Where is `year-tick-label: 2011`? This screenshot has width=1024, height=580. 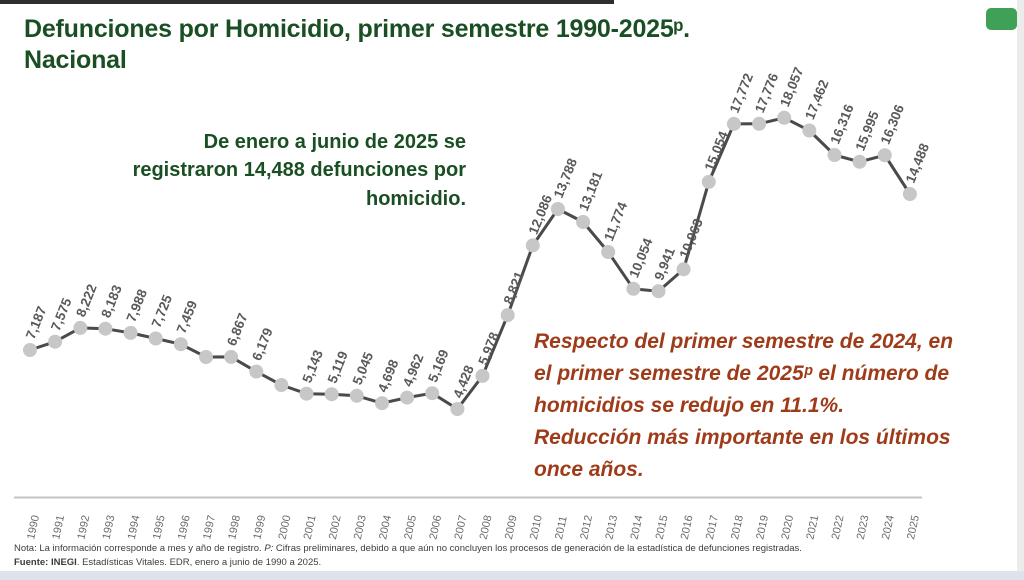
year-tick-label: 2011 is located at coordinates (561, 528).